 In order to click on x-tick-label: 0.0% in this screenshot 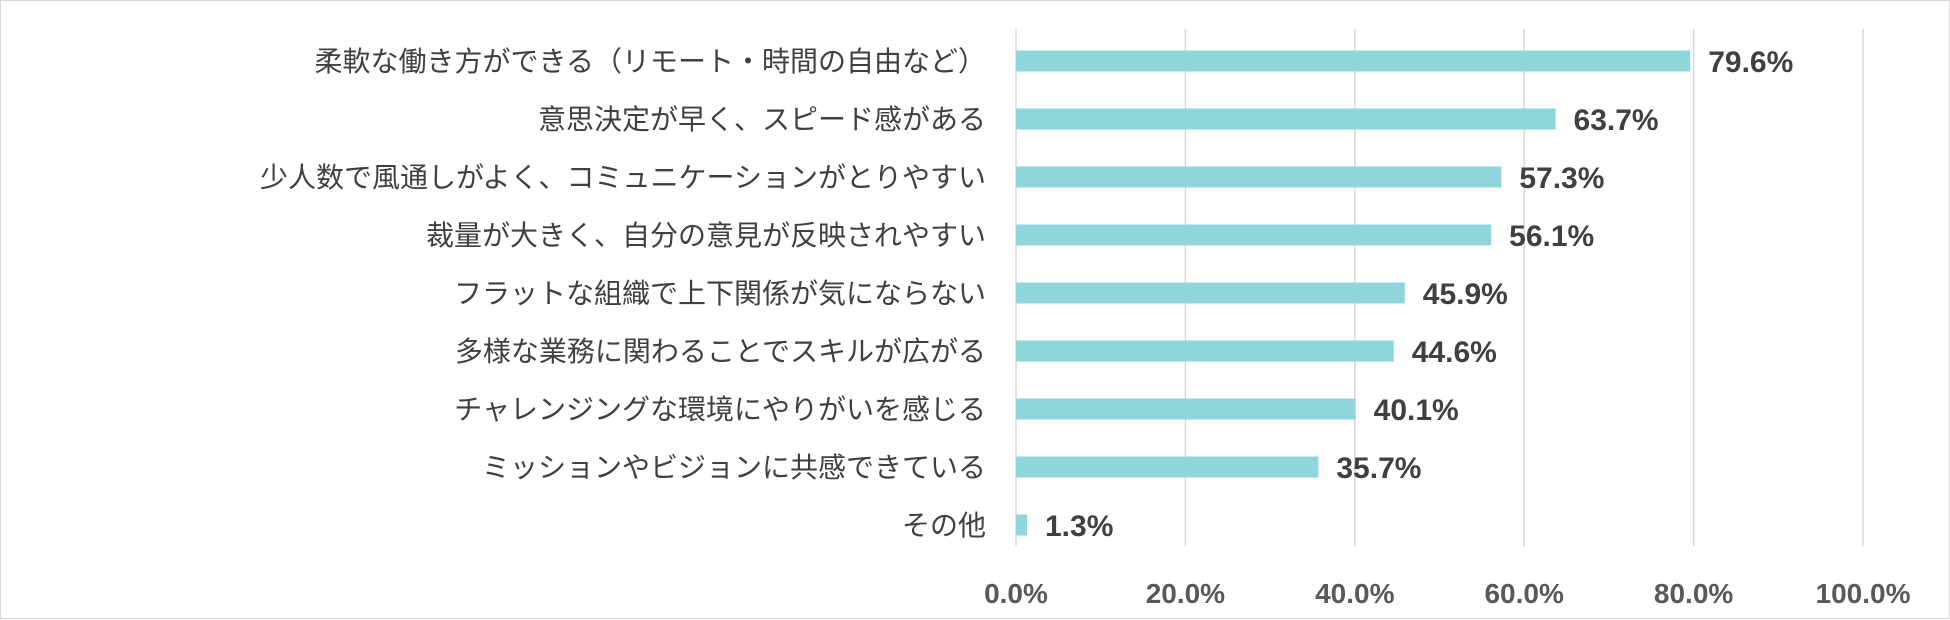, I will do `click(1016, 593)`.